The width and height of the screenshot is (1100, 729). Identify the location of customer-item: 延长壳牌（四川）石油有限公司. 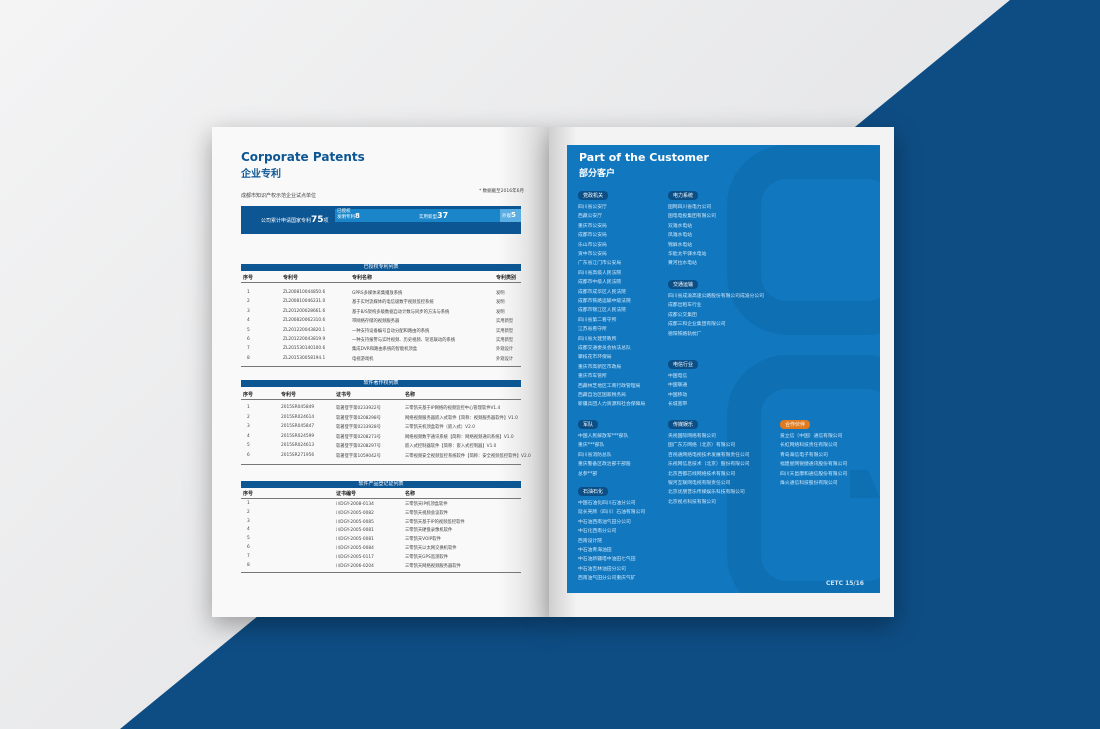
(612, 513).